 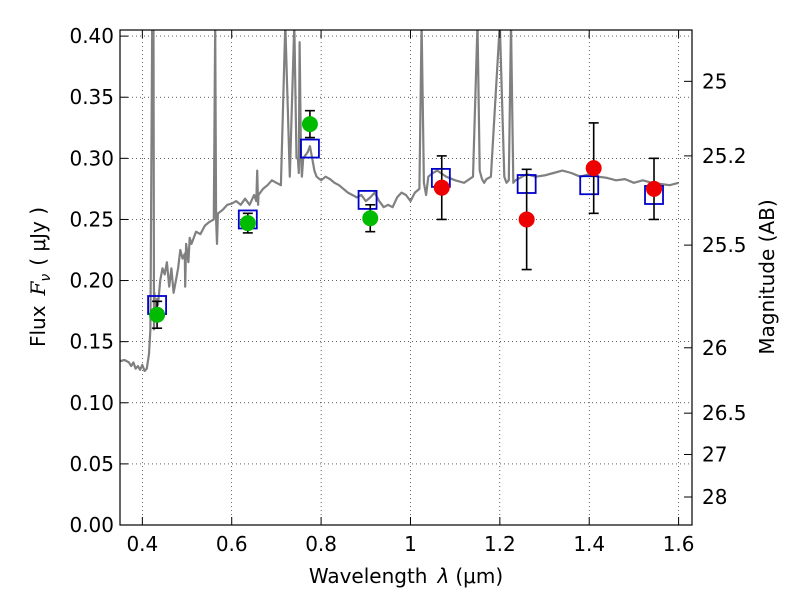 What do you see at coordinates (679, 544) in the screenshot?
I see `x-tick-label: 1.6` at bounding box center [679, 544].